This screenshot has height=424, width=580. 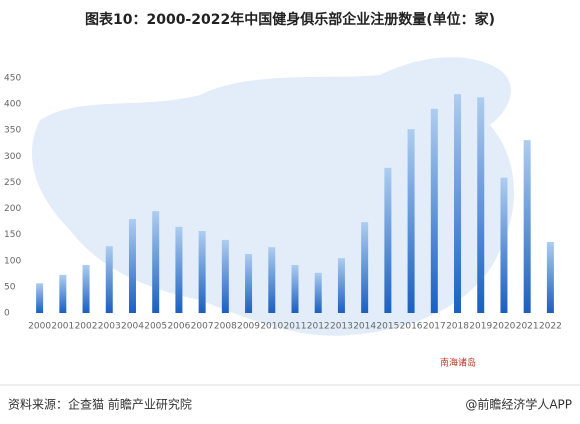 I want to click on x-tick-label: 2003, so click(x=109, y=327).